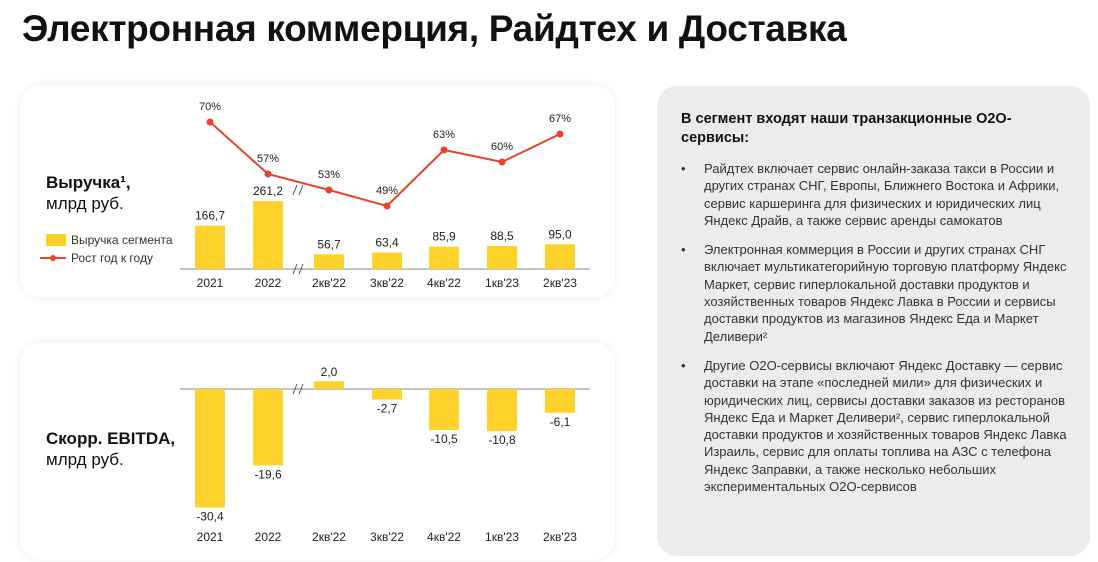 The image size is (1098, 562). I want to click on bar-value-label: -10,8, so click(502, 440).